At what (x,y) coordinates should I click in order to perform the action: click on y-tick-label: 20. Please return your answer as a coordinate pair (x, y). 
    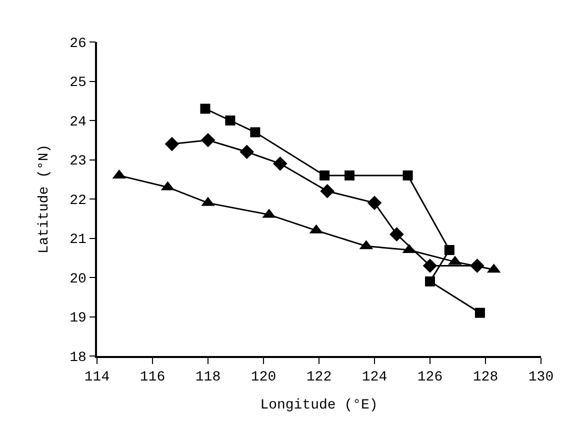
    Looking at the image, I should click on (78, 279).